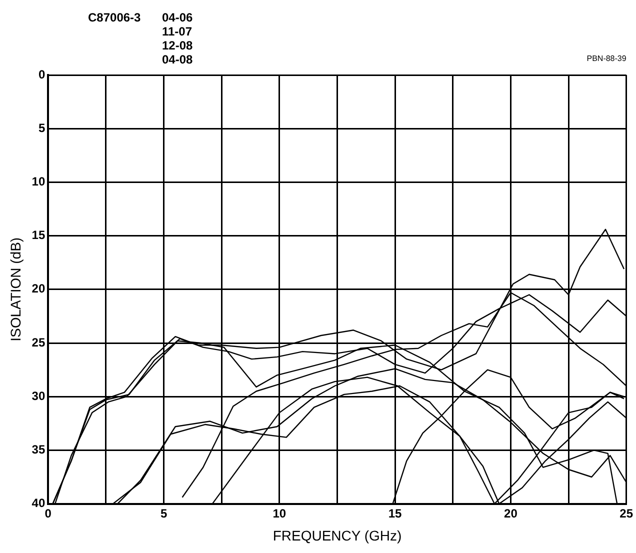 Image resolution: width=636 pixels, height=553 pixels. What do you see at coordinates (39, 235) in the screenshot?
I see `y-tick-label: 15` at bounding box center [39, 235].